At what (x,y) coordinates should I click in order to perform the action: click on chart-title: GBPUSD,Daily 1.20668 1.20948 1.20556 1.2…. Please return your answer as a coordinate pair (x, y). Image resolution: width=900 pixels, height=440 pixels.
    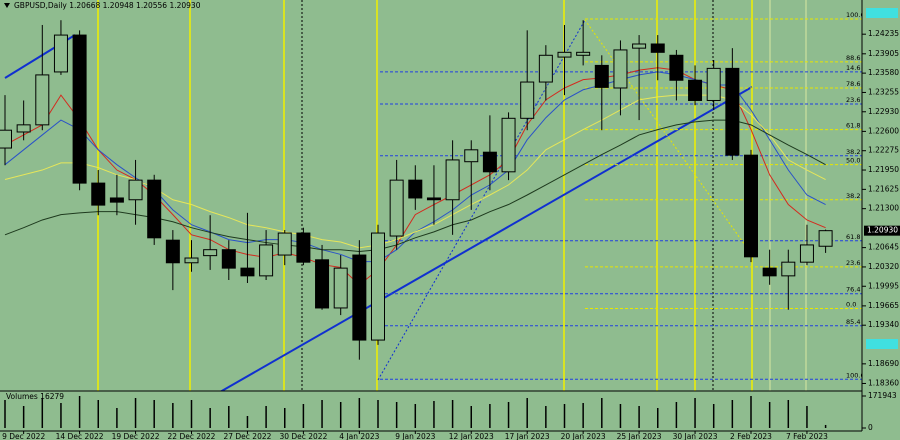
    Looking at the image, I should click on (107, 5).